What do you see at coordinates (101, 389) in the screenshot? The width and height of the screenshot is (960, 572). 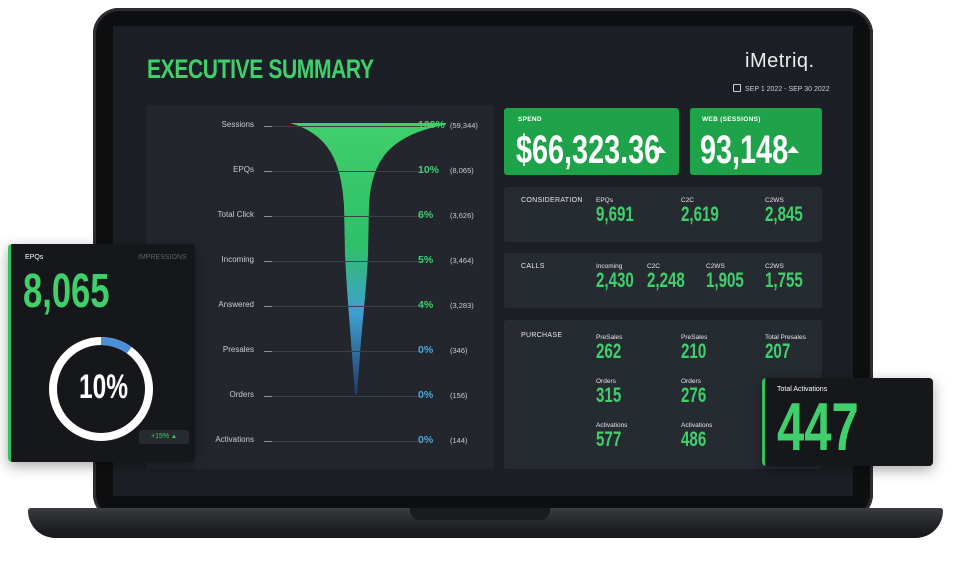 I see `gauge-ring` at bounding box center [101, 389].